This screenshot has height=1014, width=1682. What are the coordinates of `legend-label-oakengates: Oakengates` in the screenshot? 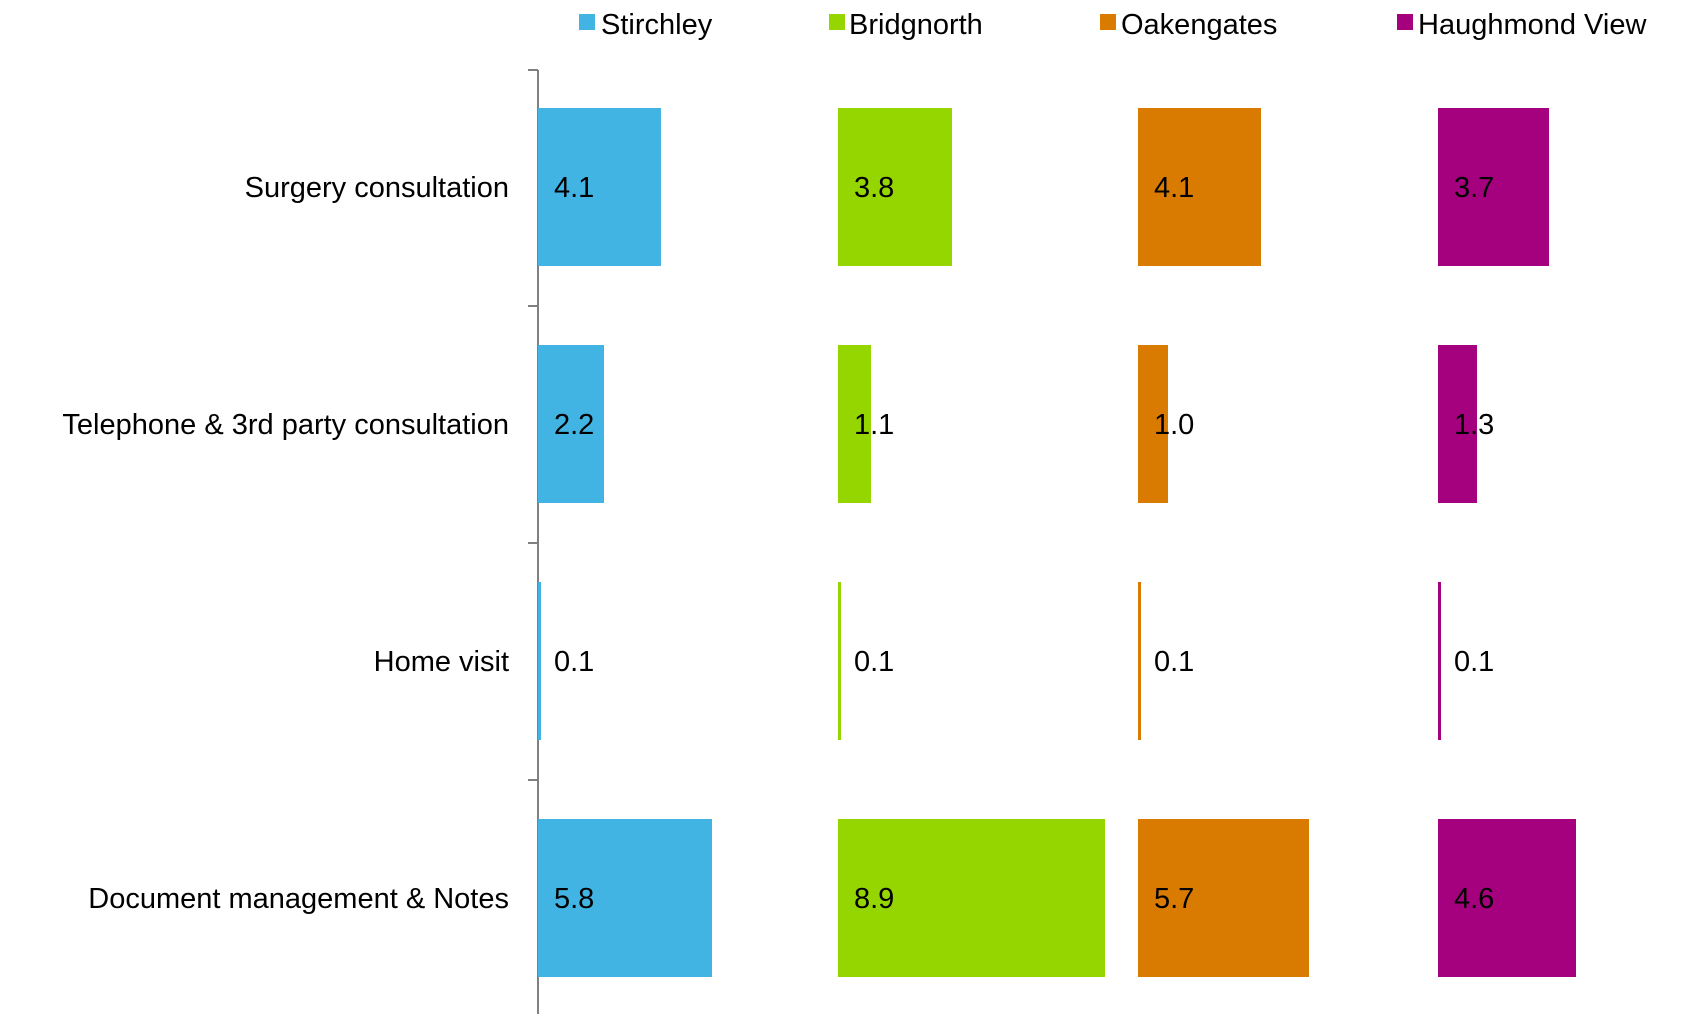 It's located at (1199, 25).